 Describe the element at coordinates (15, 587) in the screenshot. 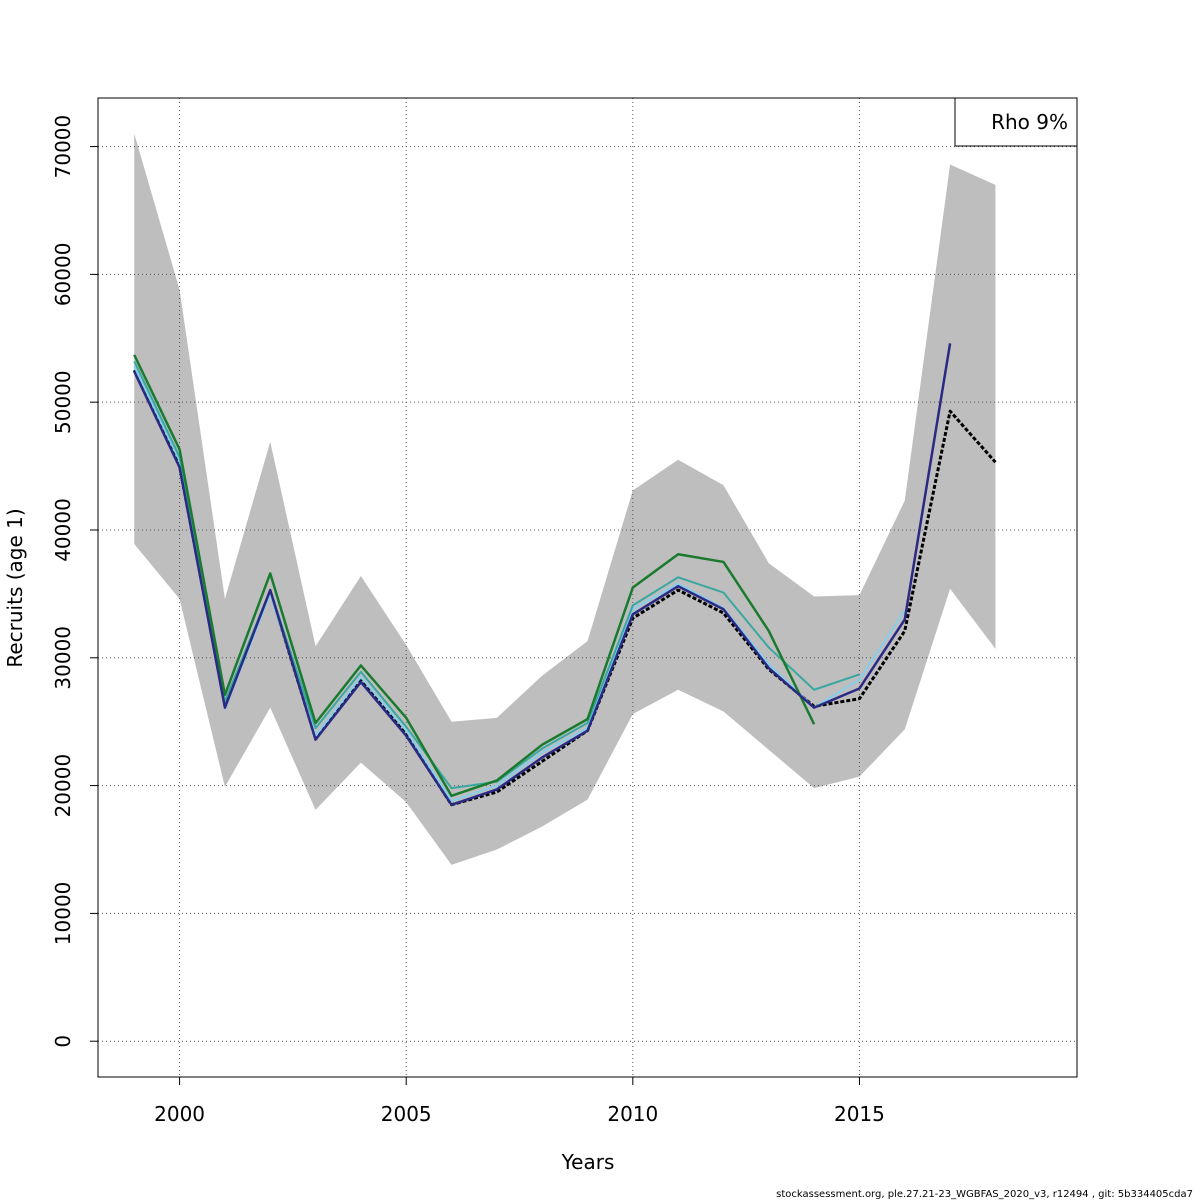

I see `y-axis-title: Recruits (age 1)` at that location.